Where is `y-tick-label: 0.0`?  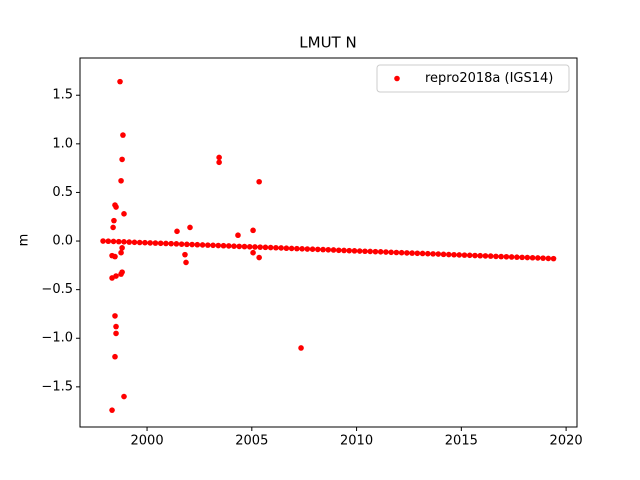
y-tick-label: 0.0 is located at coordinates (62, 241).